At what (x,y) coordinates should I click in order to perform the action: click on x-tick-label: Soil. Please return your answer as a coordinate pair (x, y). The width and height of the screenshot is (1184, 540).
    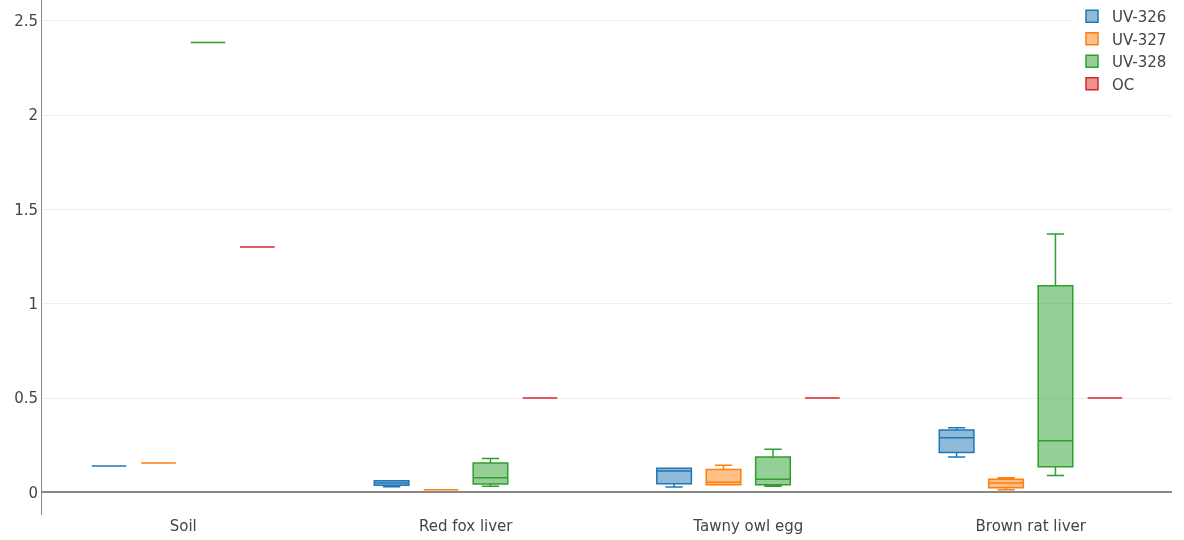
    Looking at the image, I should click on (183, 526).